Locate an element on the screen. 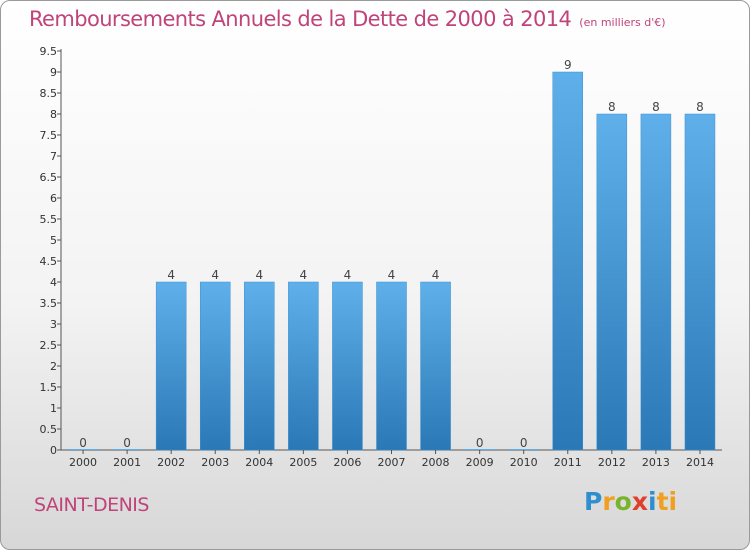 The width and height of the screenshot is (750, 550). x-tick-label: 2008 is located at coordinates (436, 462).